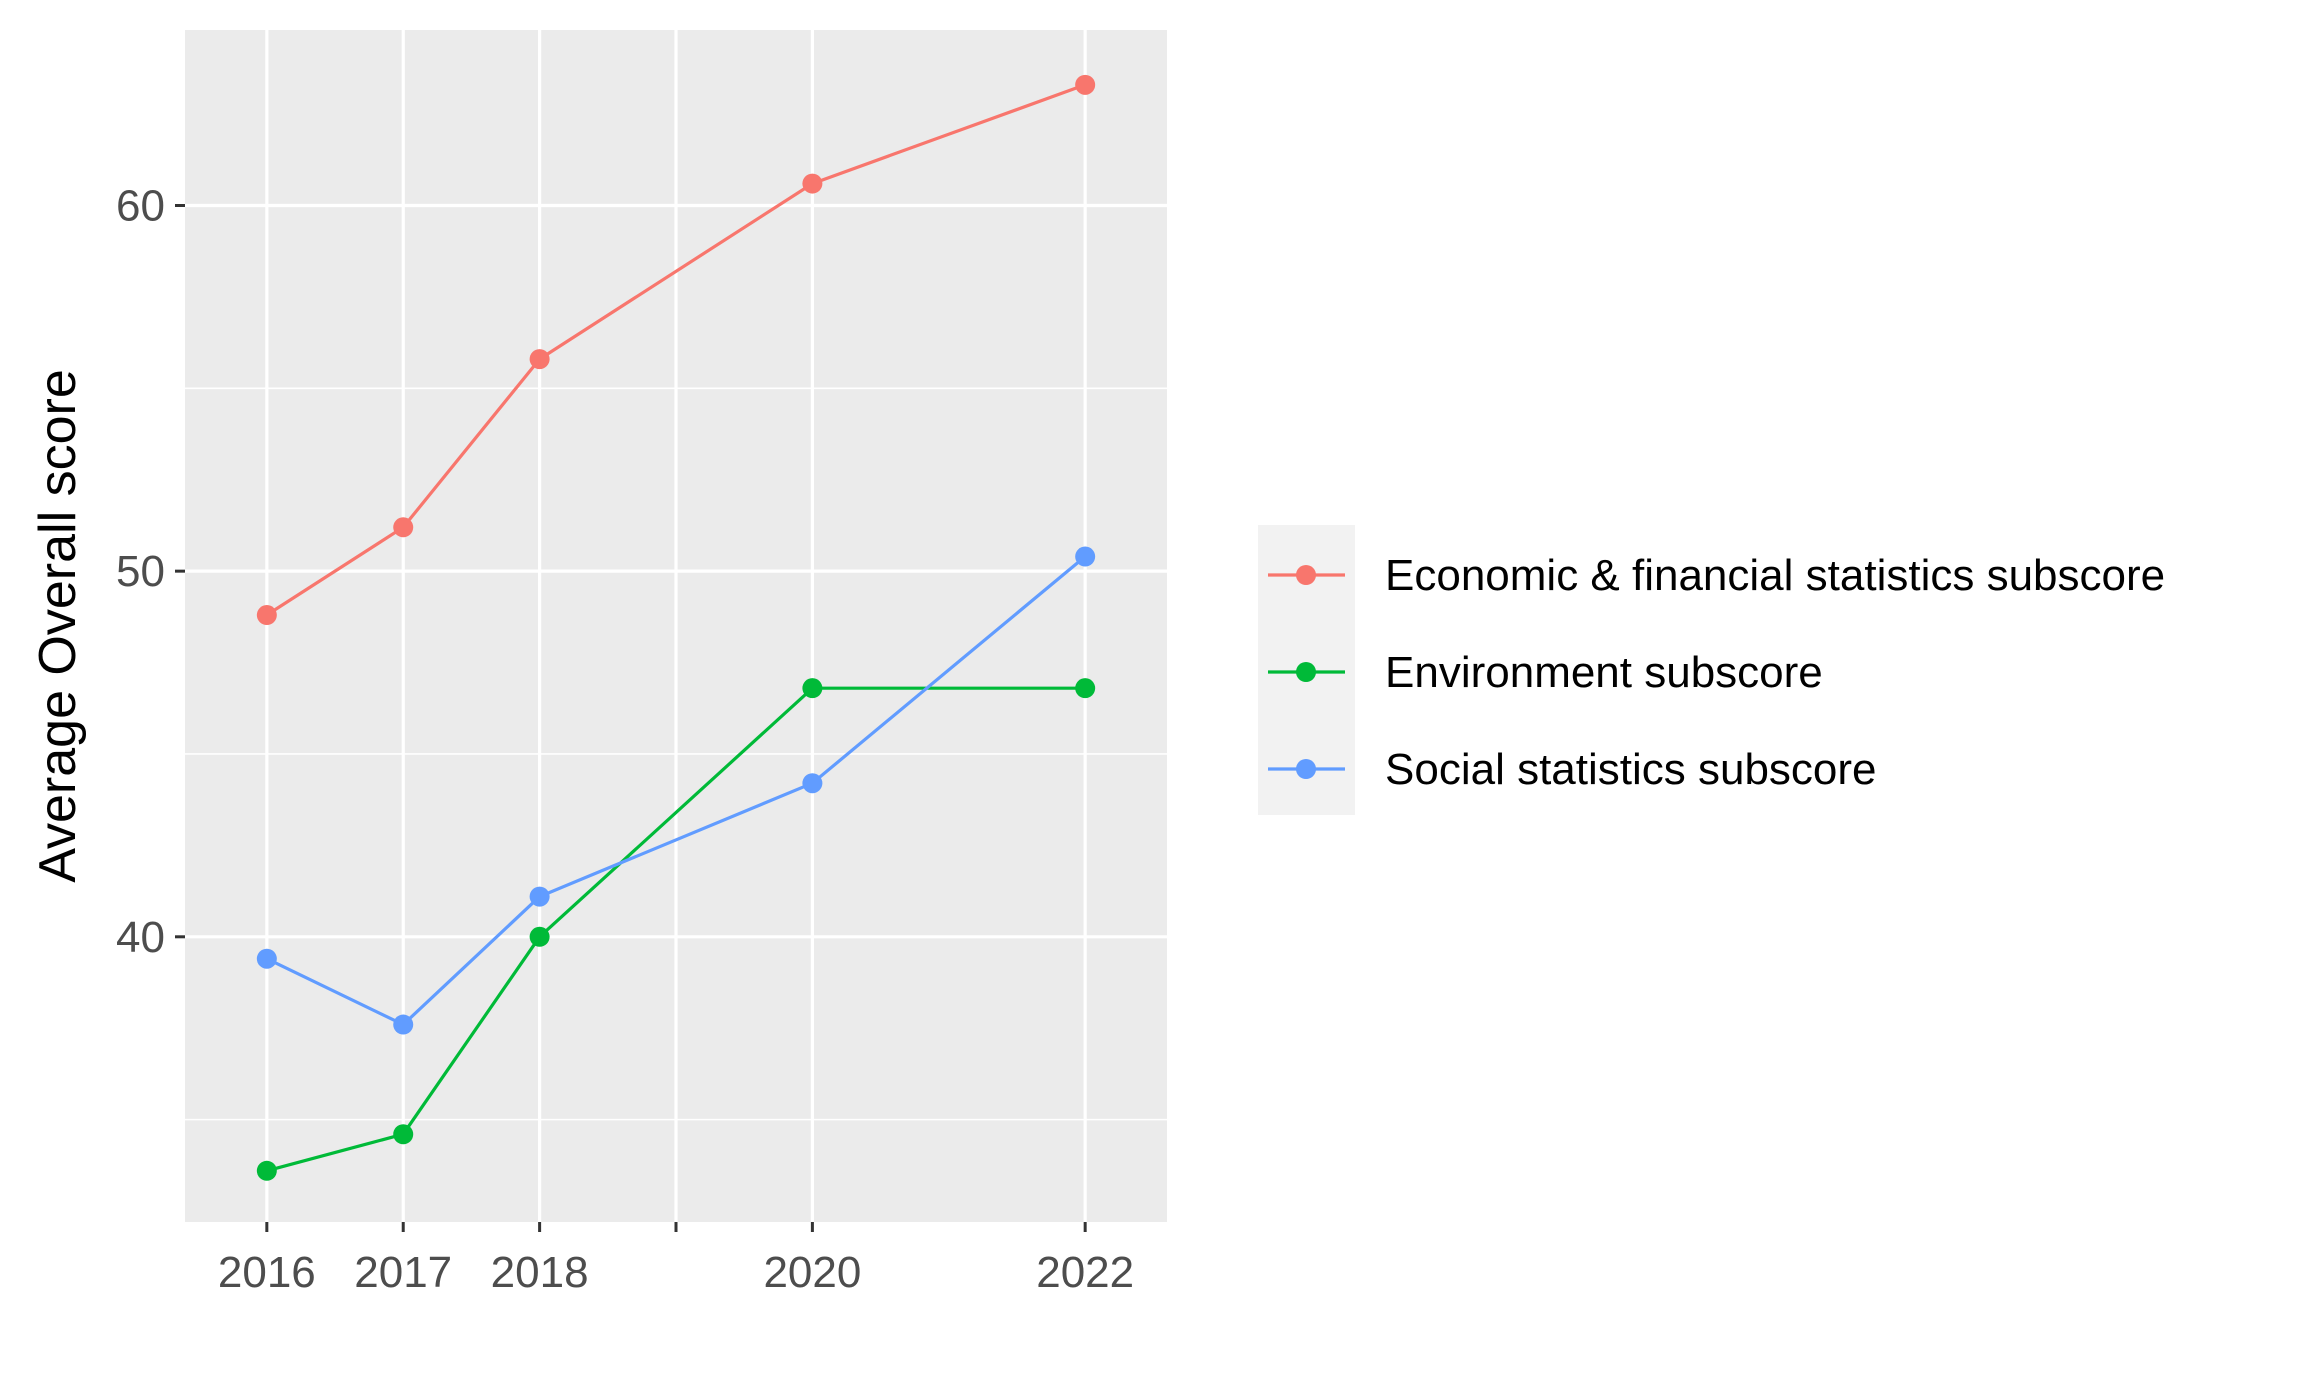 Image resolution: width=2306 pixels, height=1390 pixels. Describe the element at coordinates (1085, 1272) in the screenshot. I see `x-tick-label: 2022` at that location.